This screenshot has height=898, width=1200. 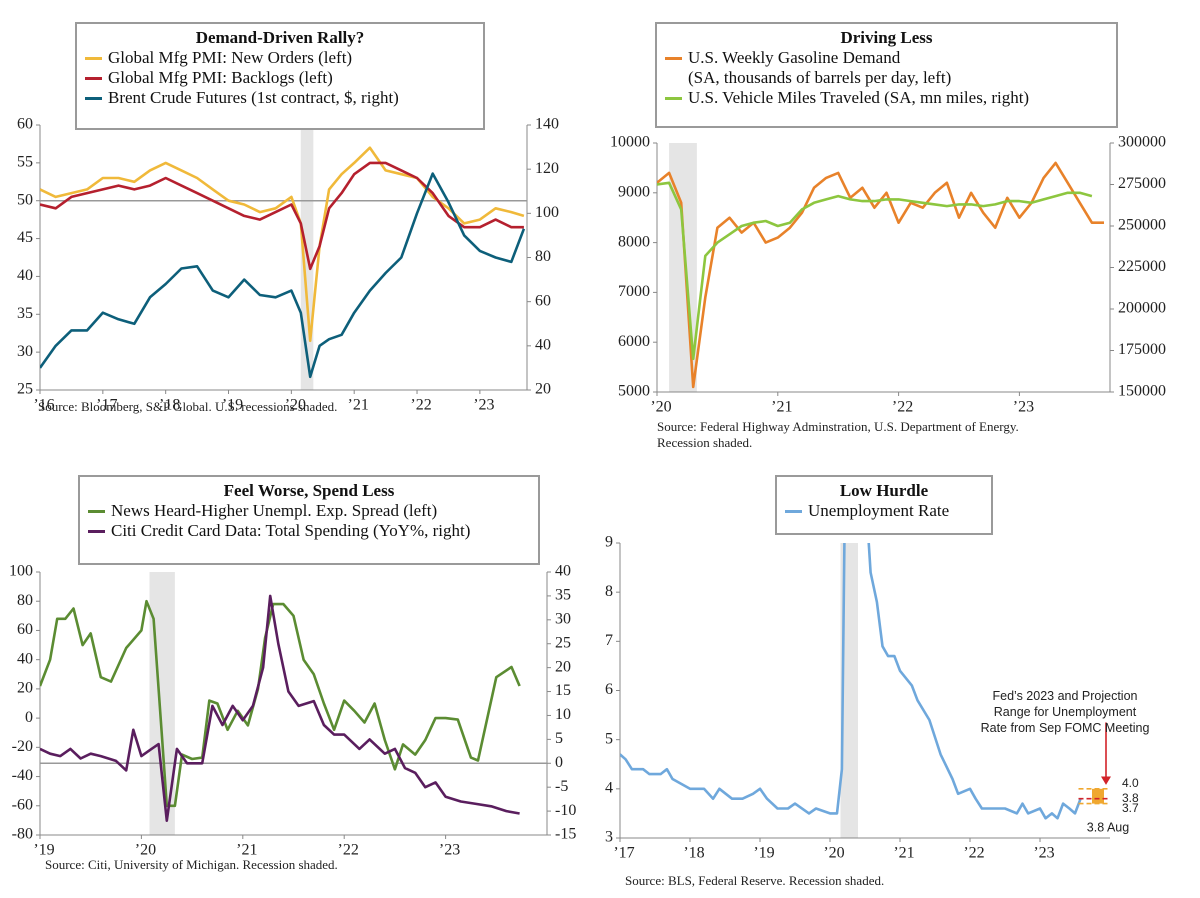 I want to click on y-tick-label: 10000, so click(x=630, y=142).